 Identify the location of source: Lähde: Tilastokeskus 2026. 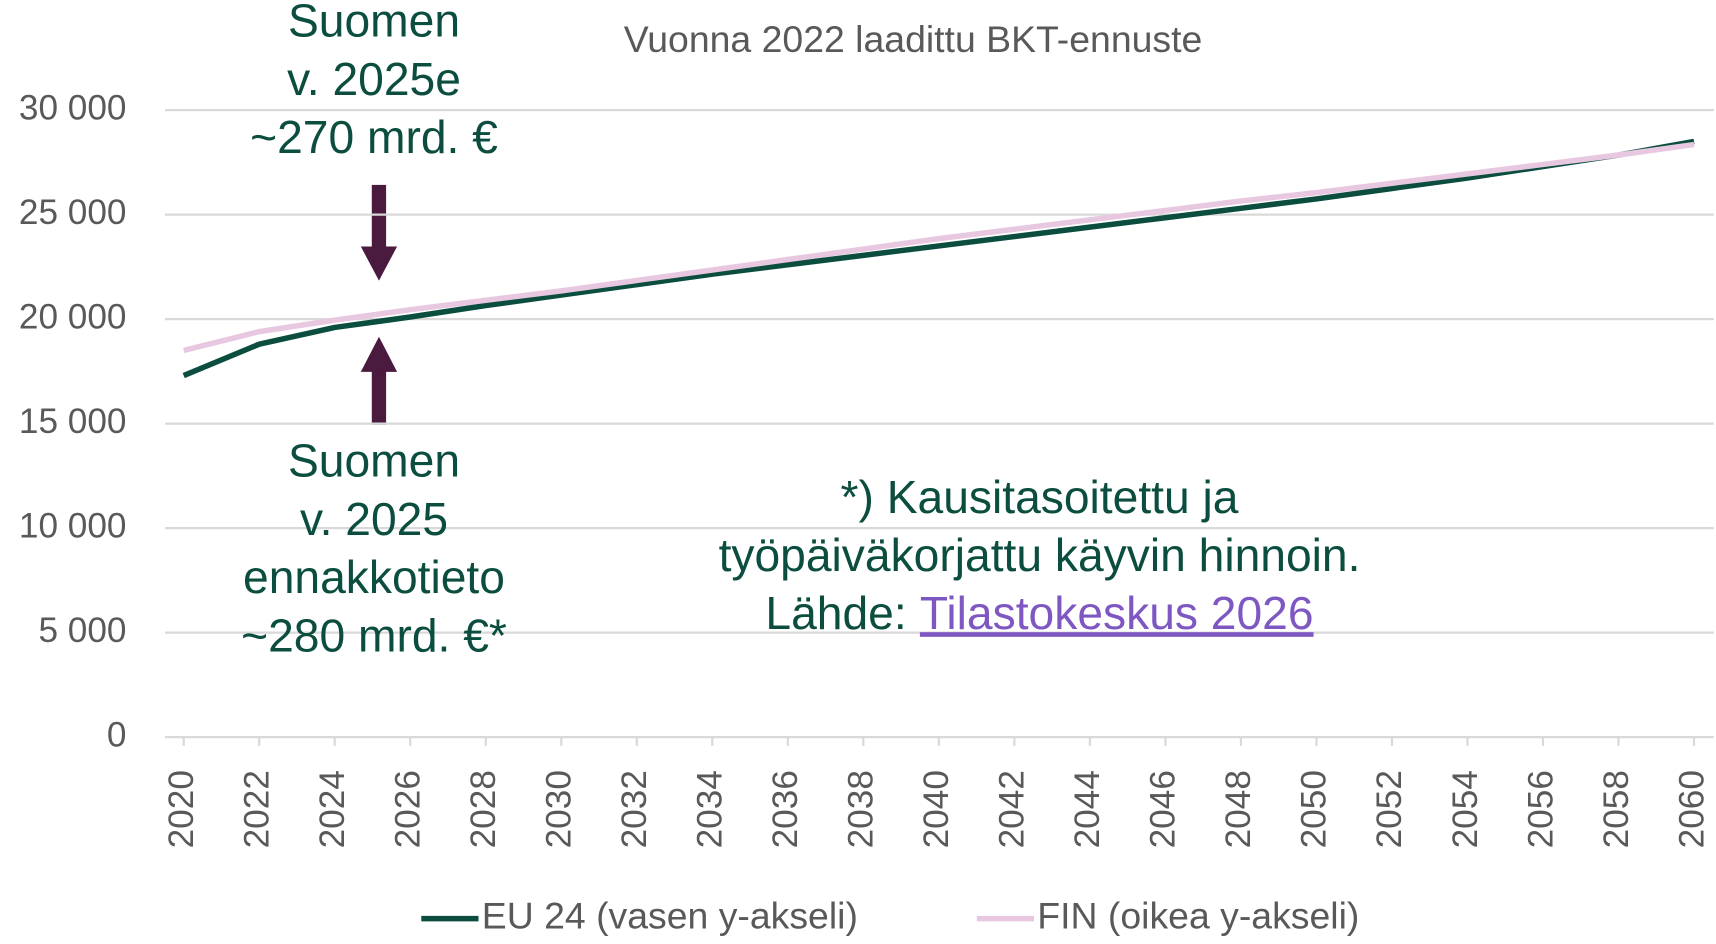
(1039, 613).